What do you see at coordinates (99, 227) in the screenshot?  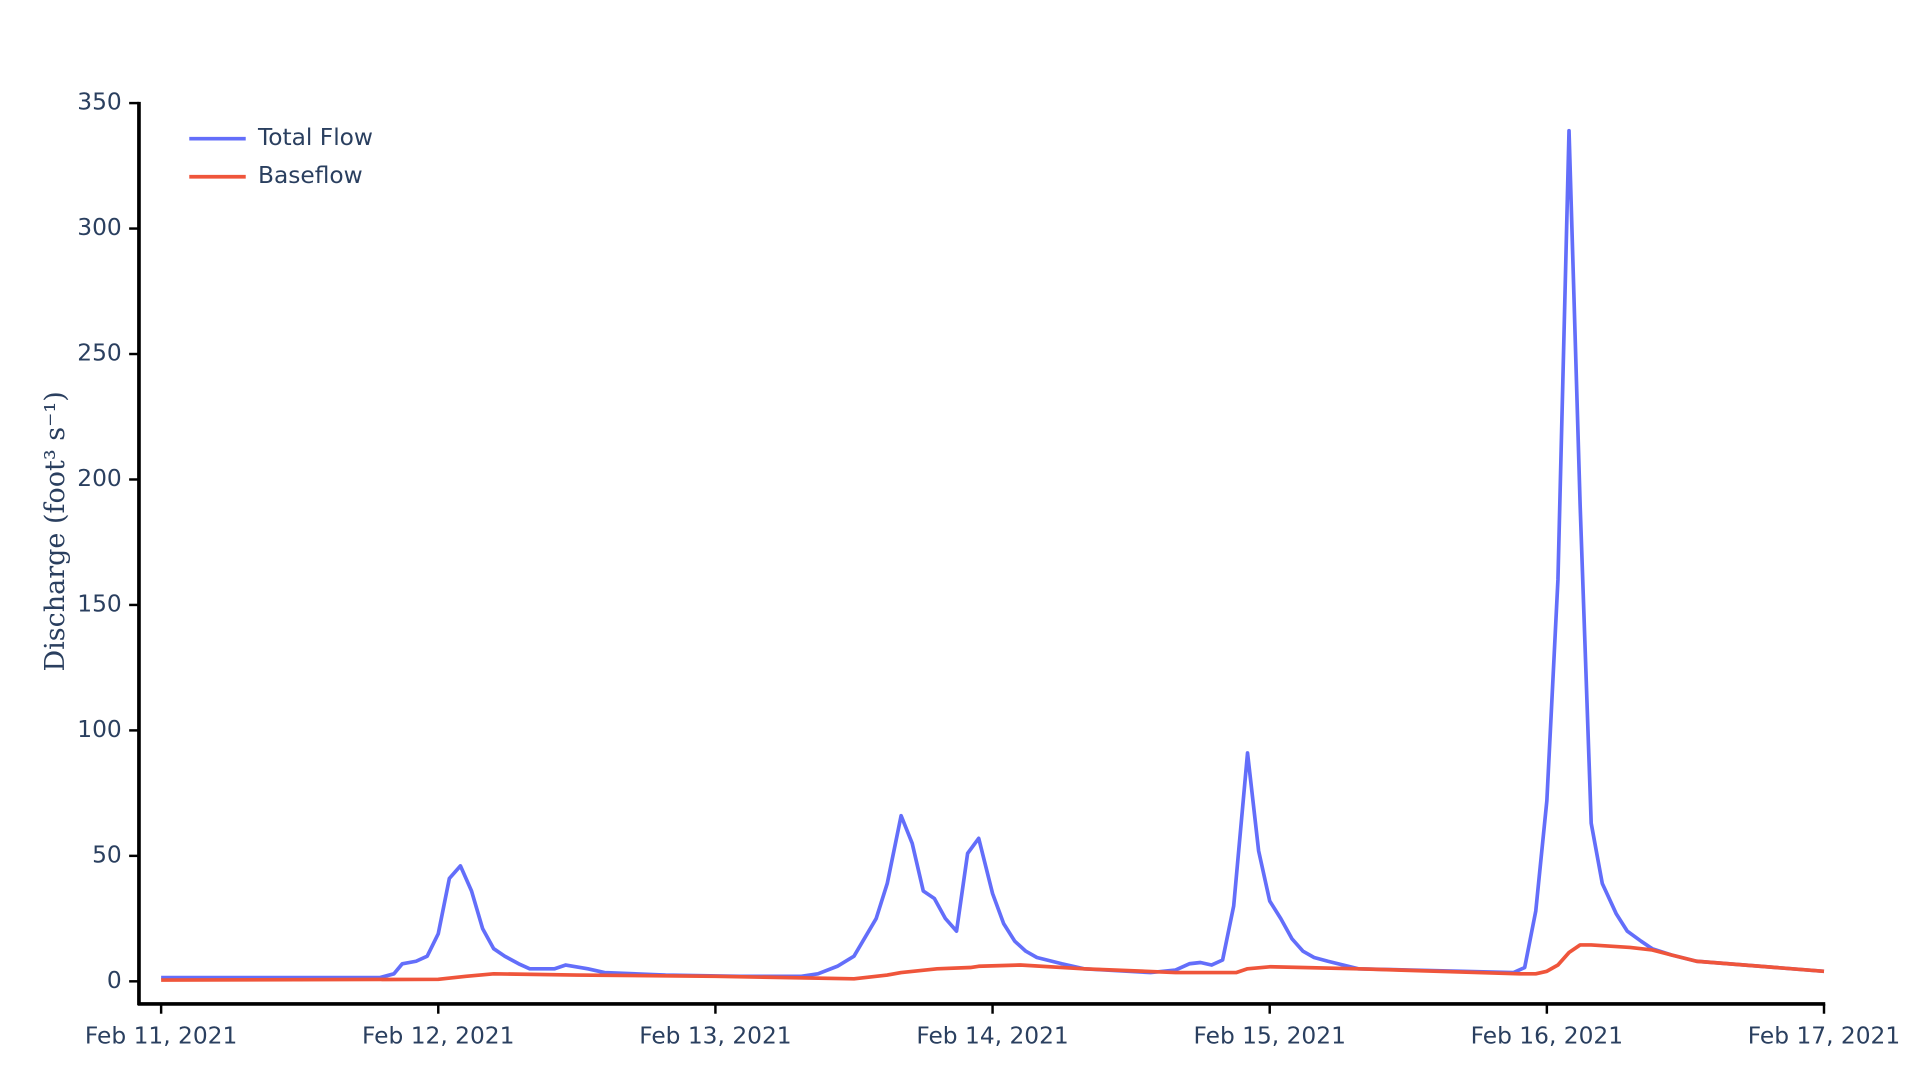 I see `y-tick-label: 300` at bounding box center [99, 227].